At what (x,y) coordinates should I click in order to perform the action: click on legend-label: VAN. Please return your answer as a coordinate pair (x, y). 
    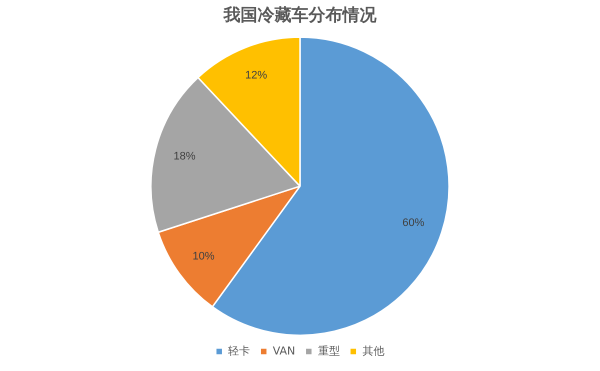
    Looking at the image, I should click on (284, 351).